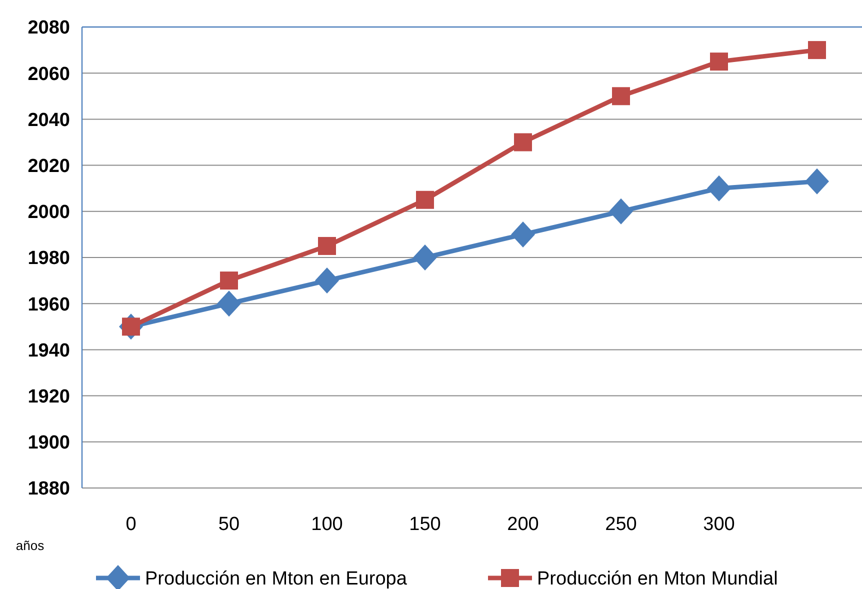  What do you see at coordinates (49, 166) in the screenshot?
I see `y-tick-label: 2020` at bounding box center [49, 166].